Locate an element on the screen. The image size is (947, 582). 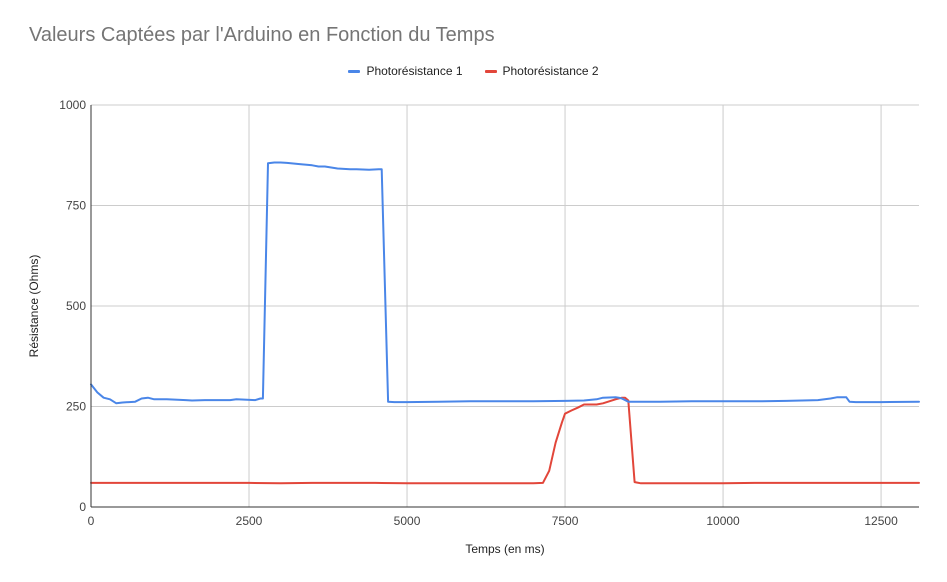
y-axis-label: Résistance (Ohms) is located at coordinates (34, 306).